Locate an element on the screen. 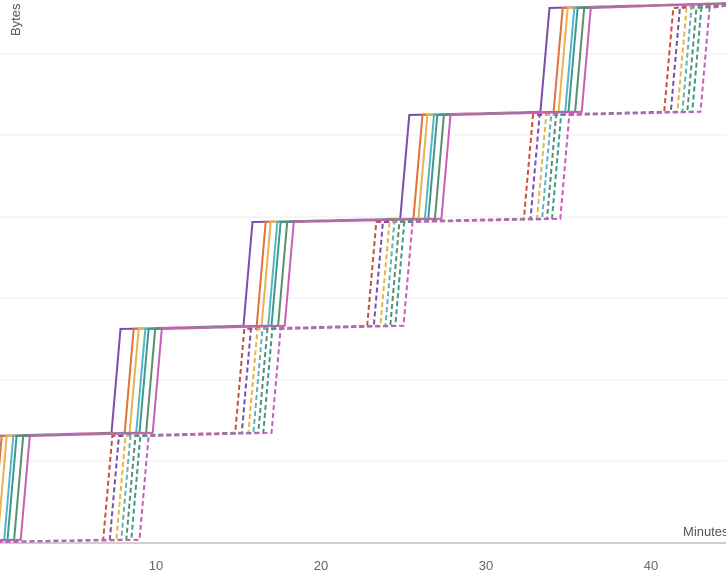 The height and width of the screenshot is (572, 726). x-tick-label: 20 is located at coordinates (321, 565).